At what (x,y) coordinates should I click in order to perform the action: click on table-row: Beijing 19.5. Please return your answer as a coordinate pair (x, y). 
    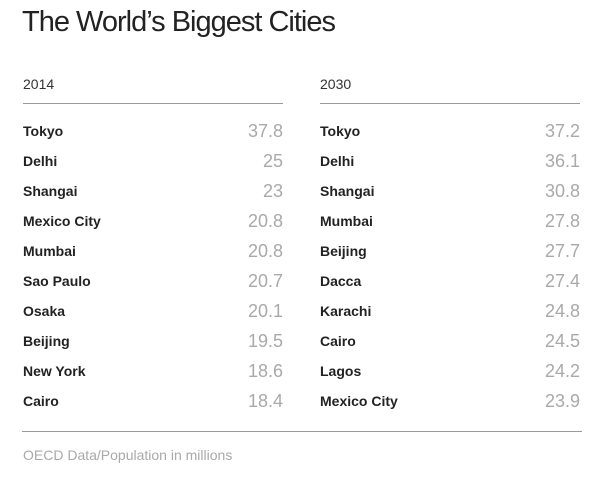
    Looking at the image, I should click on (153, 341).